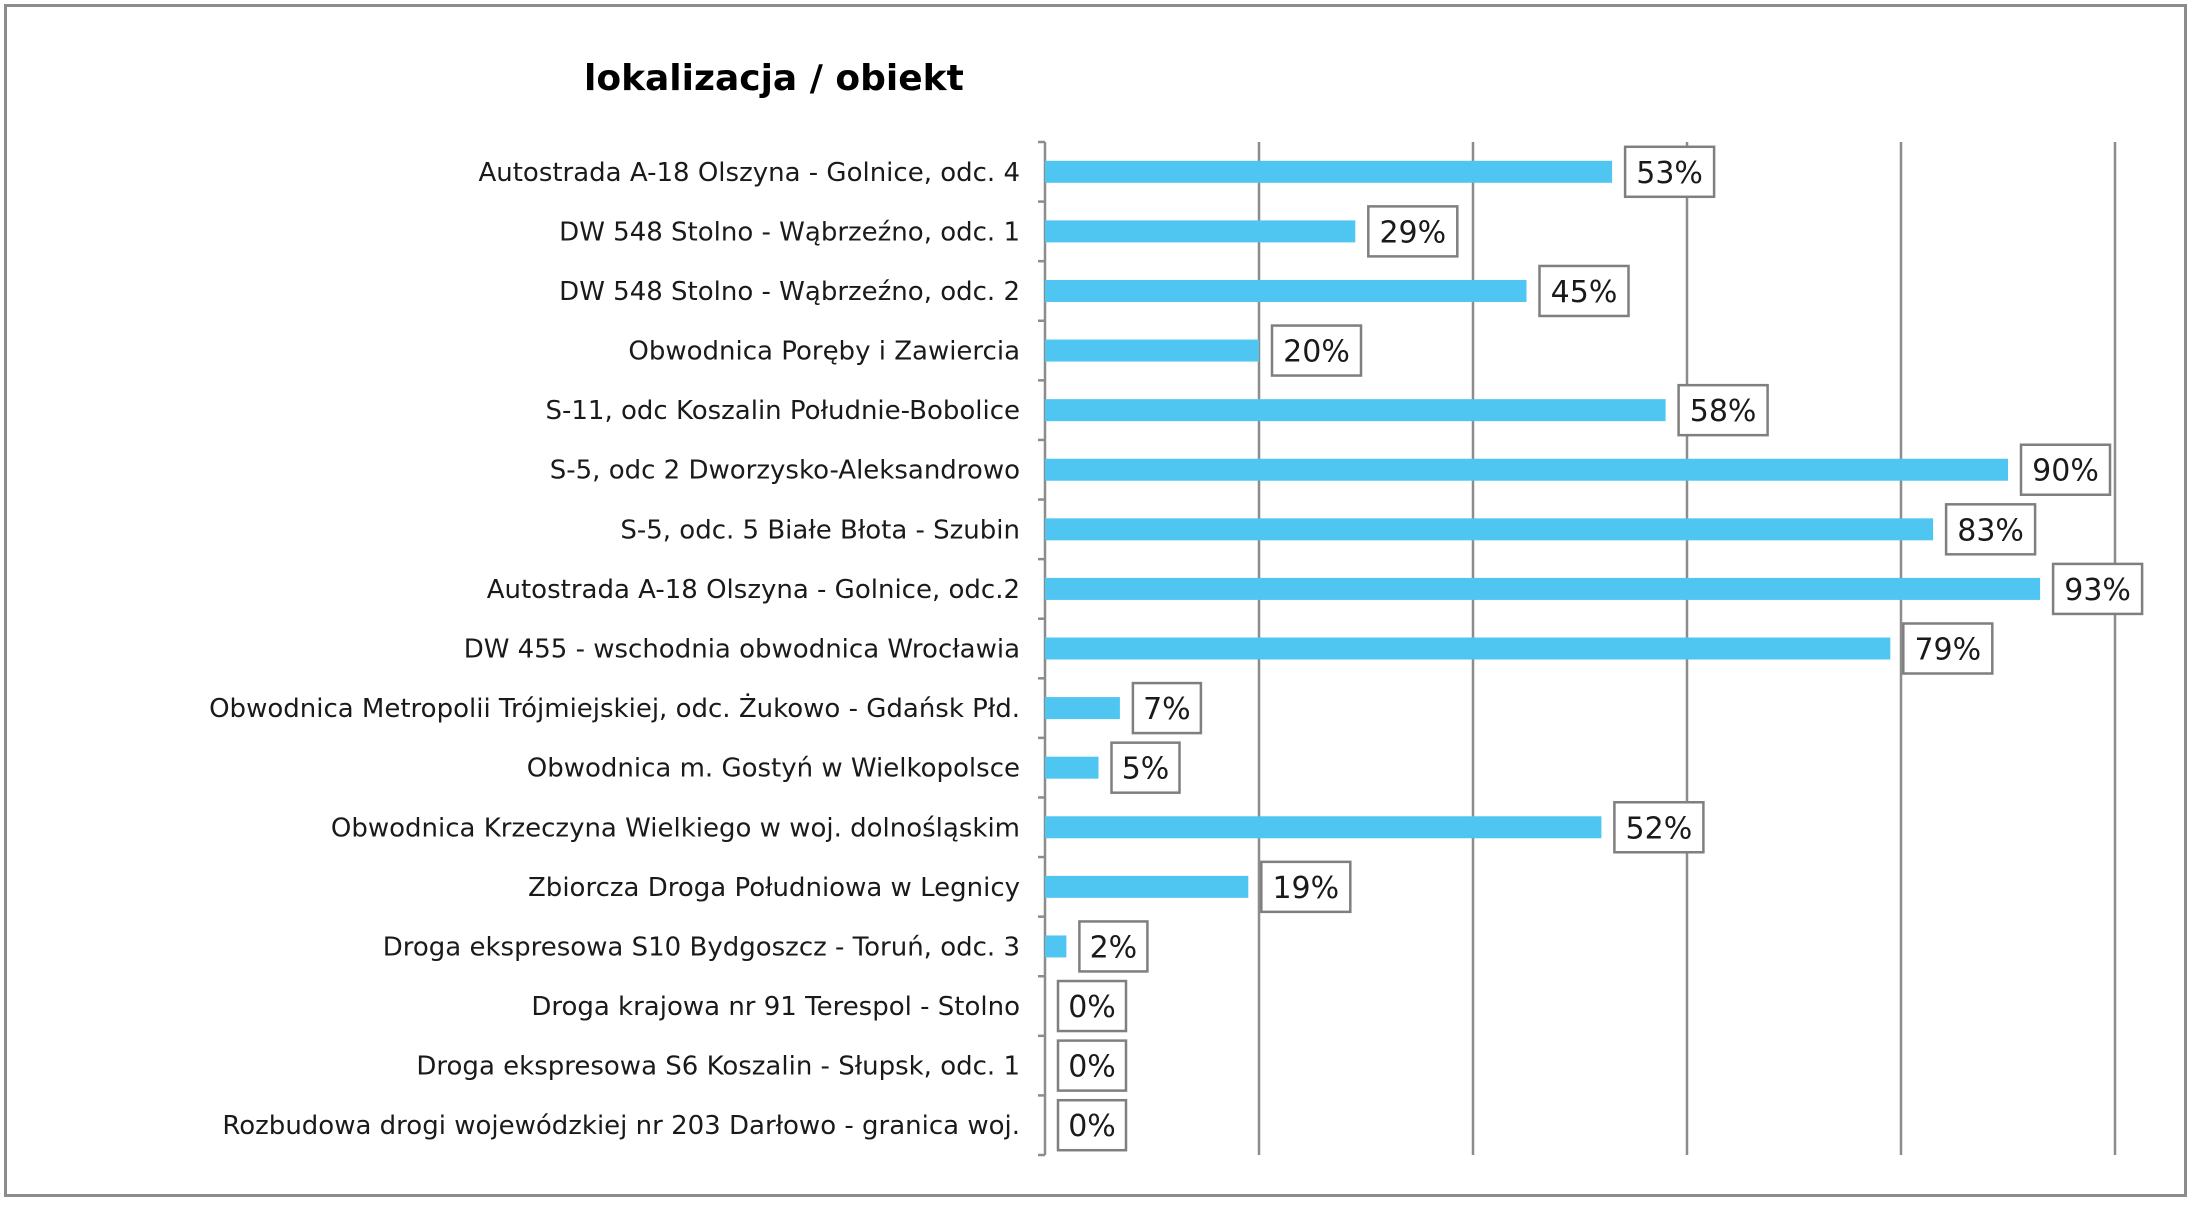 The width and height of the screenshot is (2195, 1205). Describe the element at coordinates (820, 530) in the screenshot. I see `category-label: S-5, odc. 5 Białe Błota - Szubin` at that location.